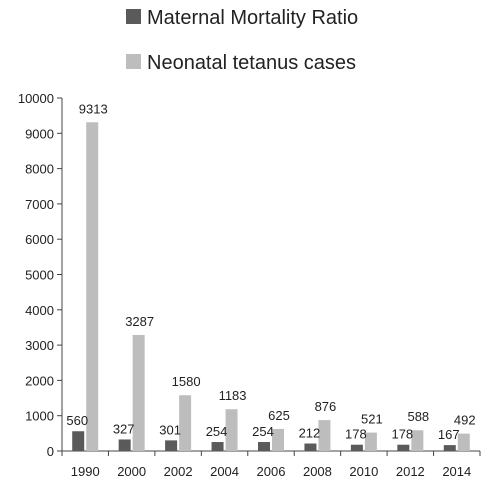 The image size is (500, 500). I want to click on bar-series2-2012, so click(417, 440).